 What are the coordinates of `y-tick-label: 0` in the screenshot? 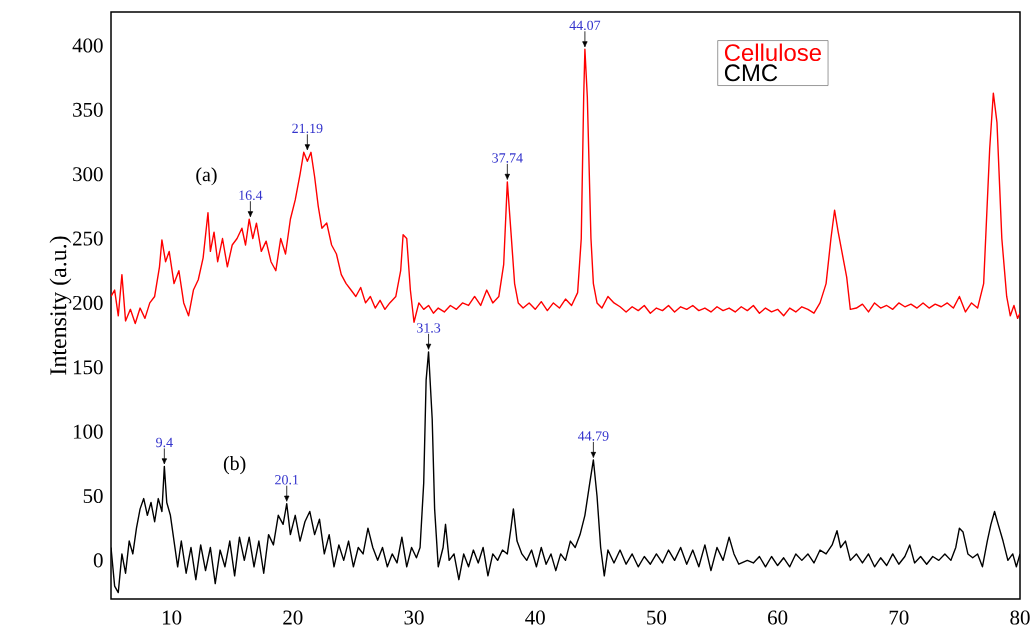 It's located at (98, 560).